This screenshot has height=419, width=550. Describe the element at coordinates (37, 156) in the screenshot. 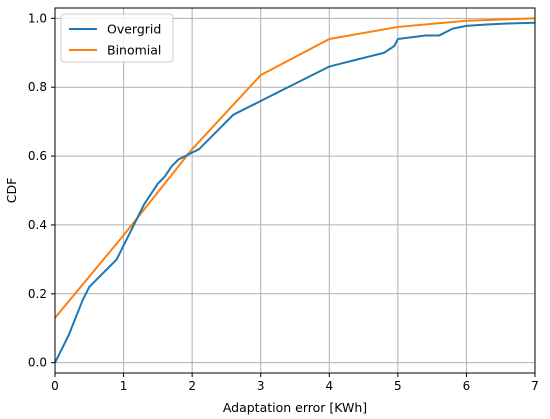

I see `y-tick-label: 0.6` at that location.